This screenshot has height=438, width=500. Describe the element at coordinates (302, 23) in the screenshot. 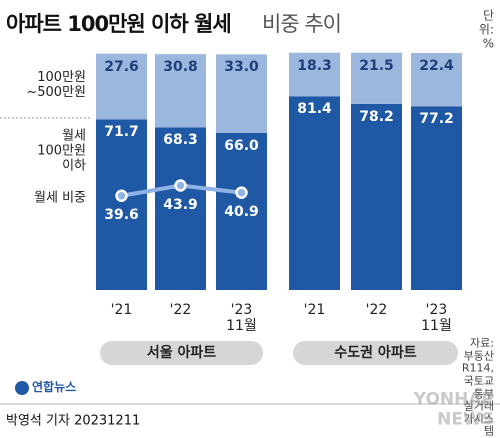

I see `subtitle: 비중 추이` at that location.